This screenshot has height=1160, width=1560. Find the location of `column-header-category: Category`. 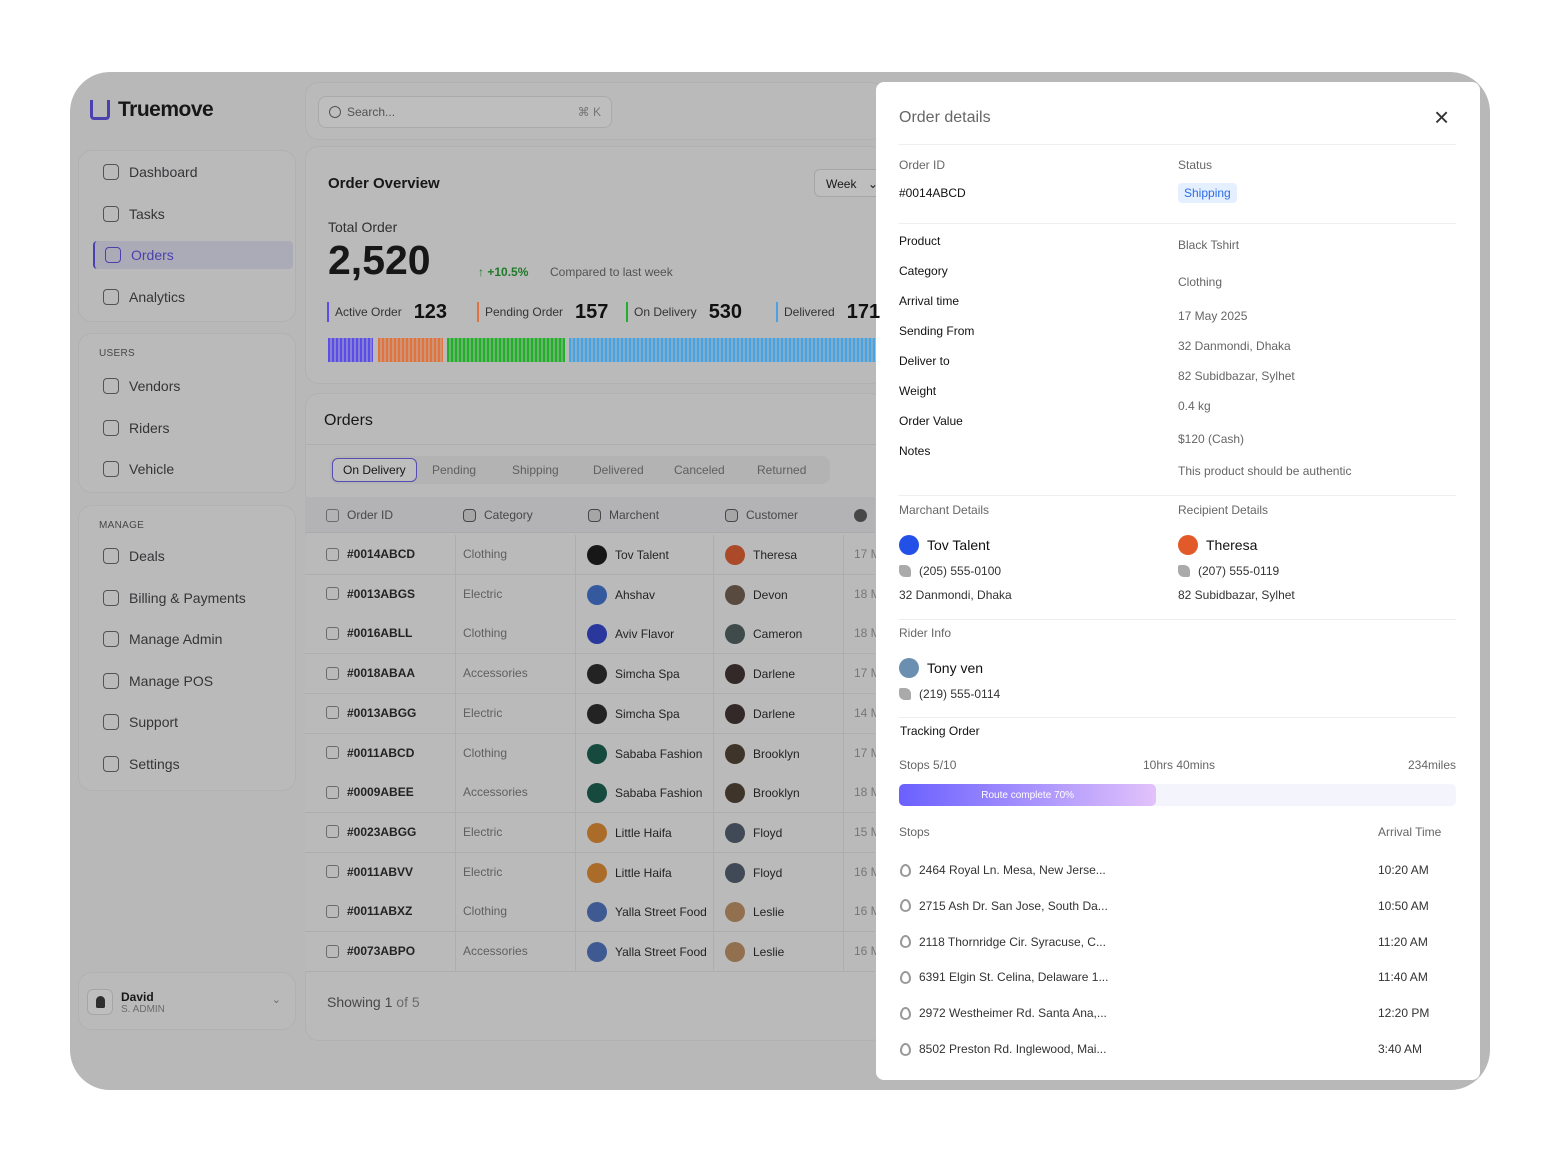

column-header-category: Category is located at coordinates (498, 515).